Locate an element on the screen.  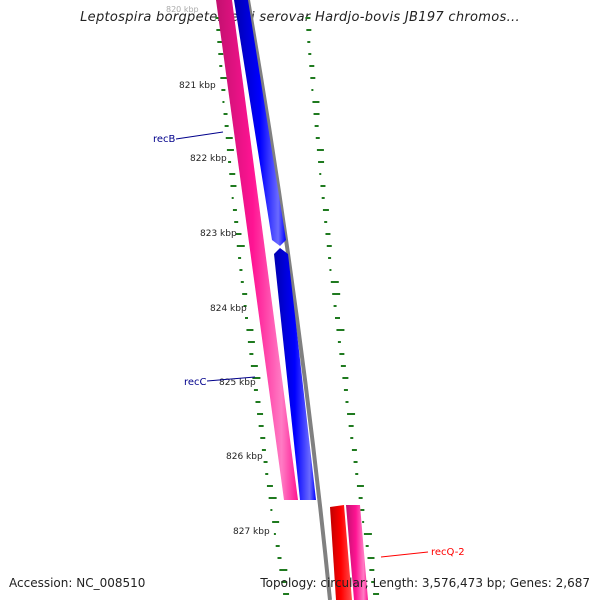
ruler-text: 825 kbp is located at coordinates (237, 383).